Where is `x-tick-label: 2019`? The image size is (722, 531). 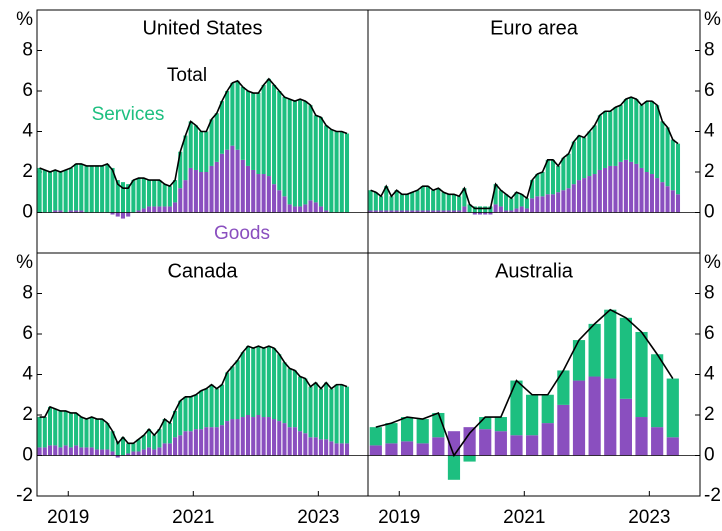 x-tick-label: 2019 is located at coordinates (399, 517).